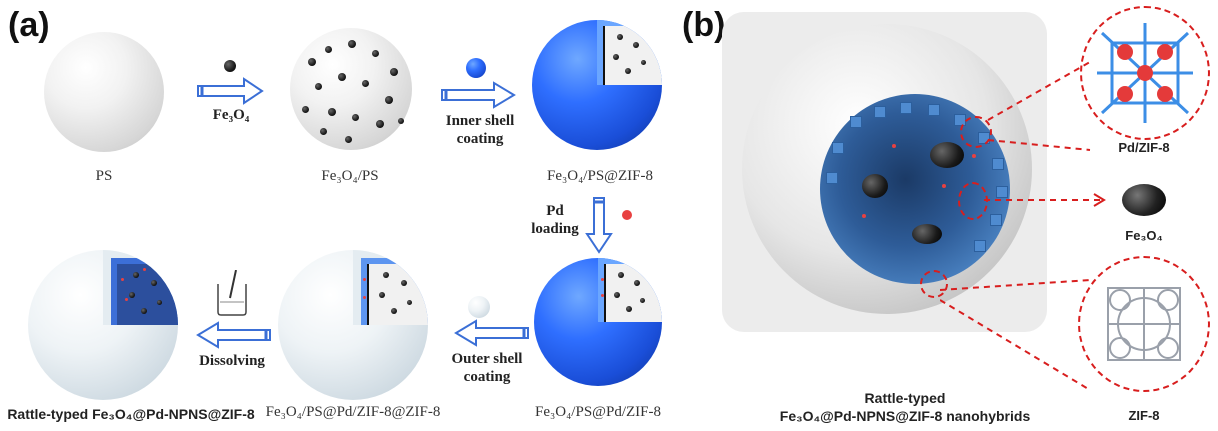 The height and width of the screenshot is (431, 1218). I want to click on outer-shell-icon, so click(479, 307).